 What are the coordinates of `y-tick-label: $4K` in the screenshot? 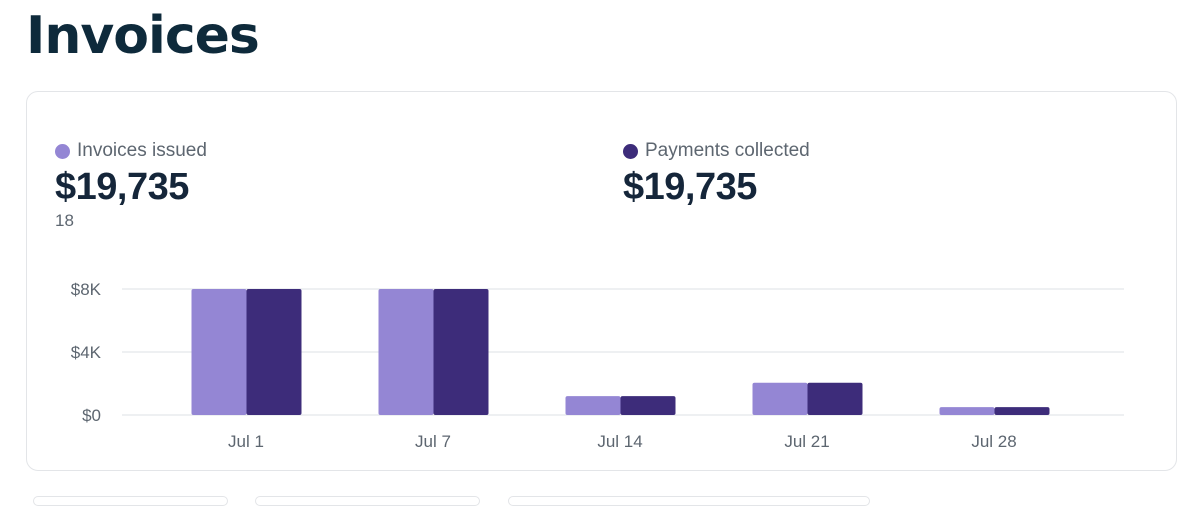 It's located at (86, 352).